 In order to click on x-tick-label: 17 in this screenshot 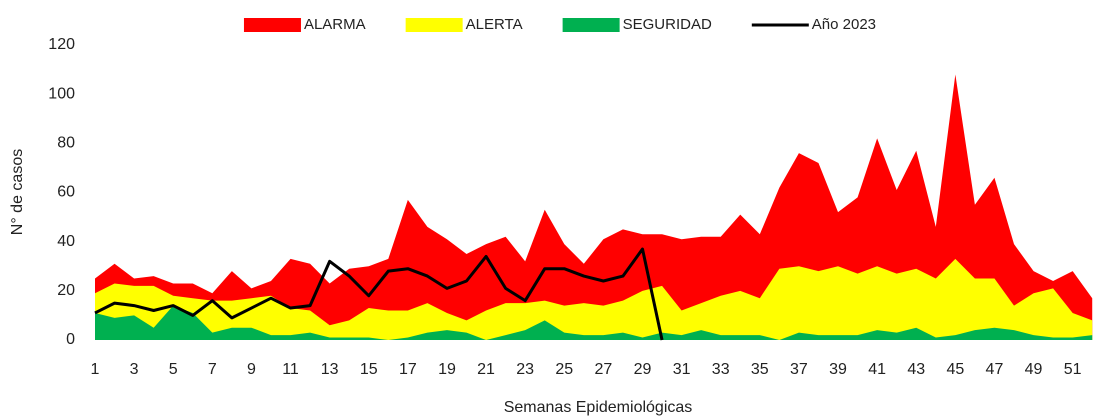, I will do `click(408, 369)`.